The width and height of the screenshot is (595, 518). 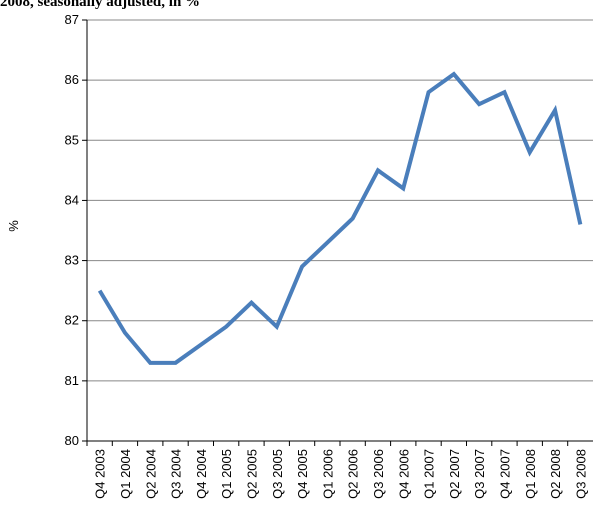 What do you see at coordinates (251, 474) in the screenshot?
I see `x-tick-label: Q2 2005` at bounding box center [251, 474].